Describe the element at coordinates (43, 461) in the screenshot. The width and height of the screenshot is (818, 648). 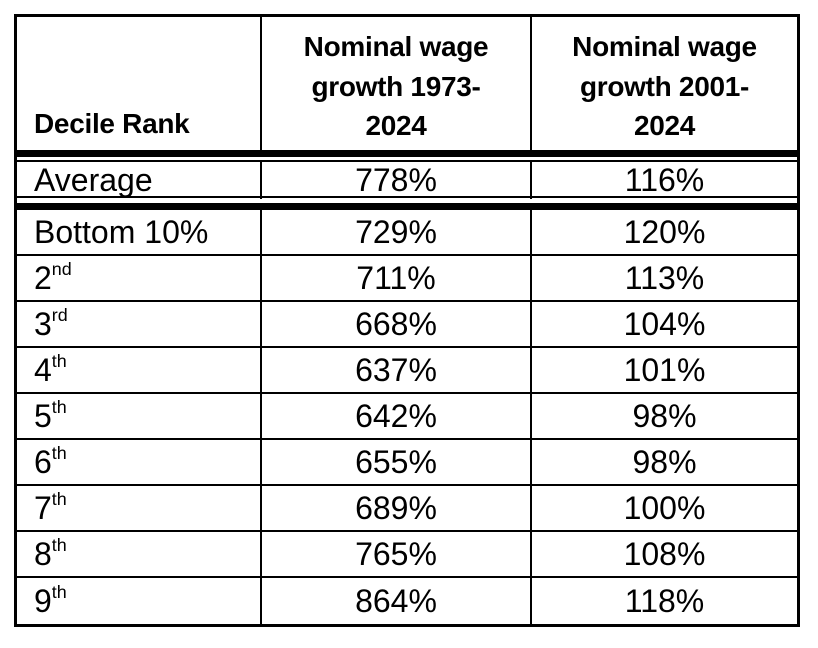
I see `decile-rank-label: 6` at that location.